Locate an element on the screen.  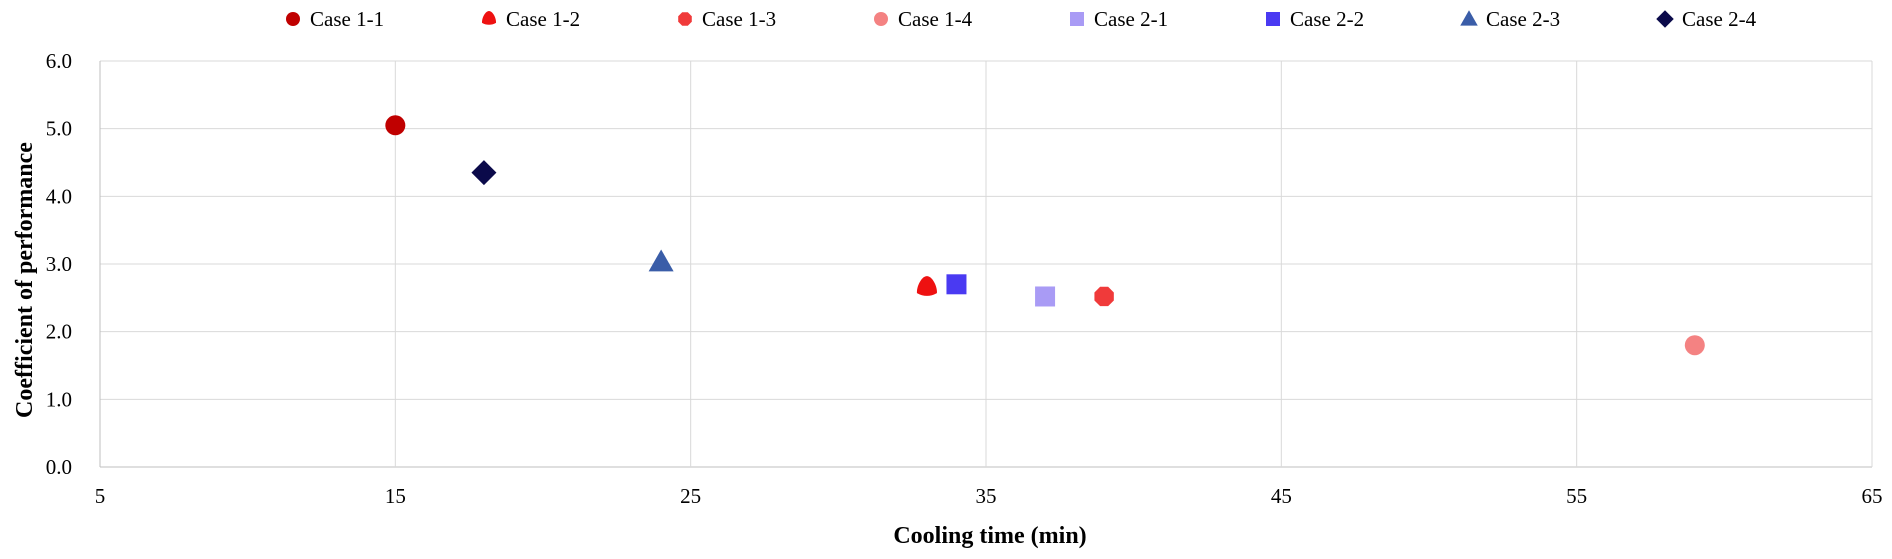
x-tick-label: 65 is located at coordinates (1872, 496).